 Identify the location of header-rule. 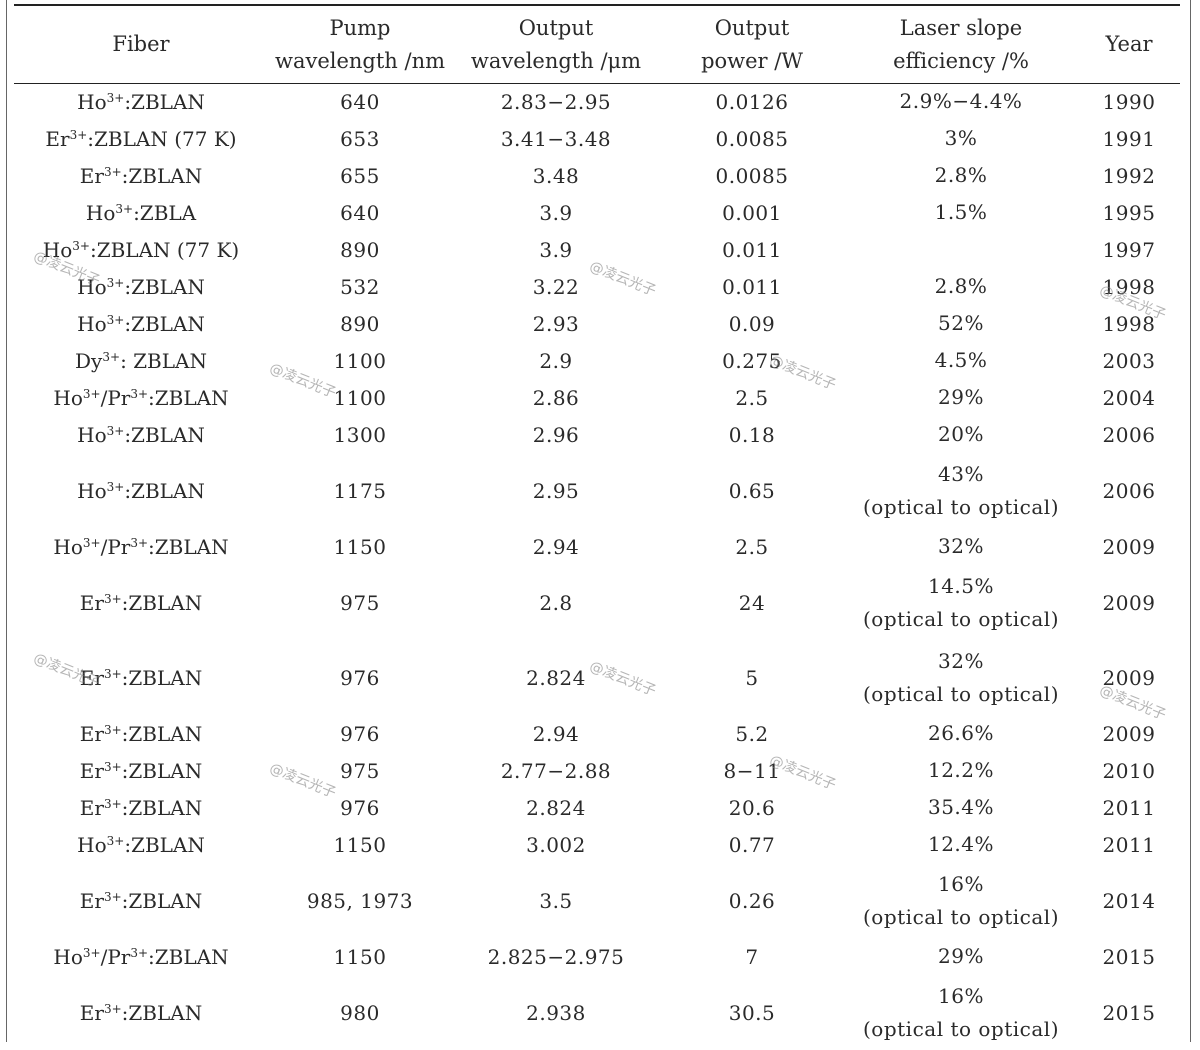
(597, 83).